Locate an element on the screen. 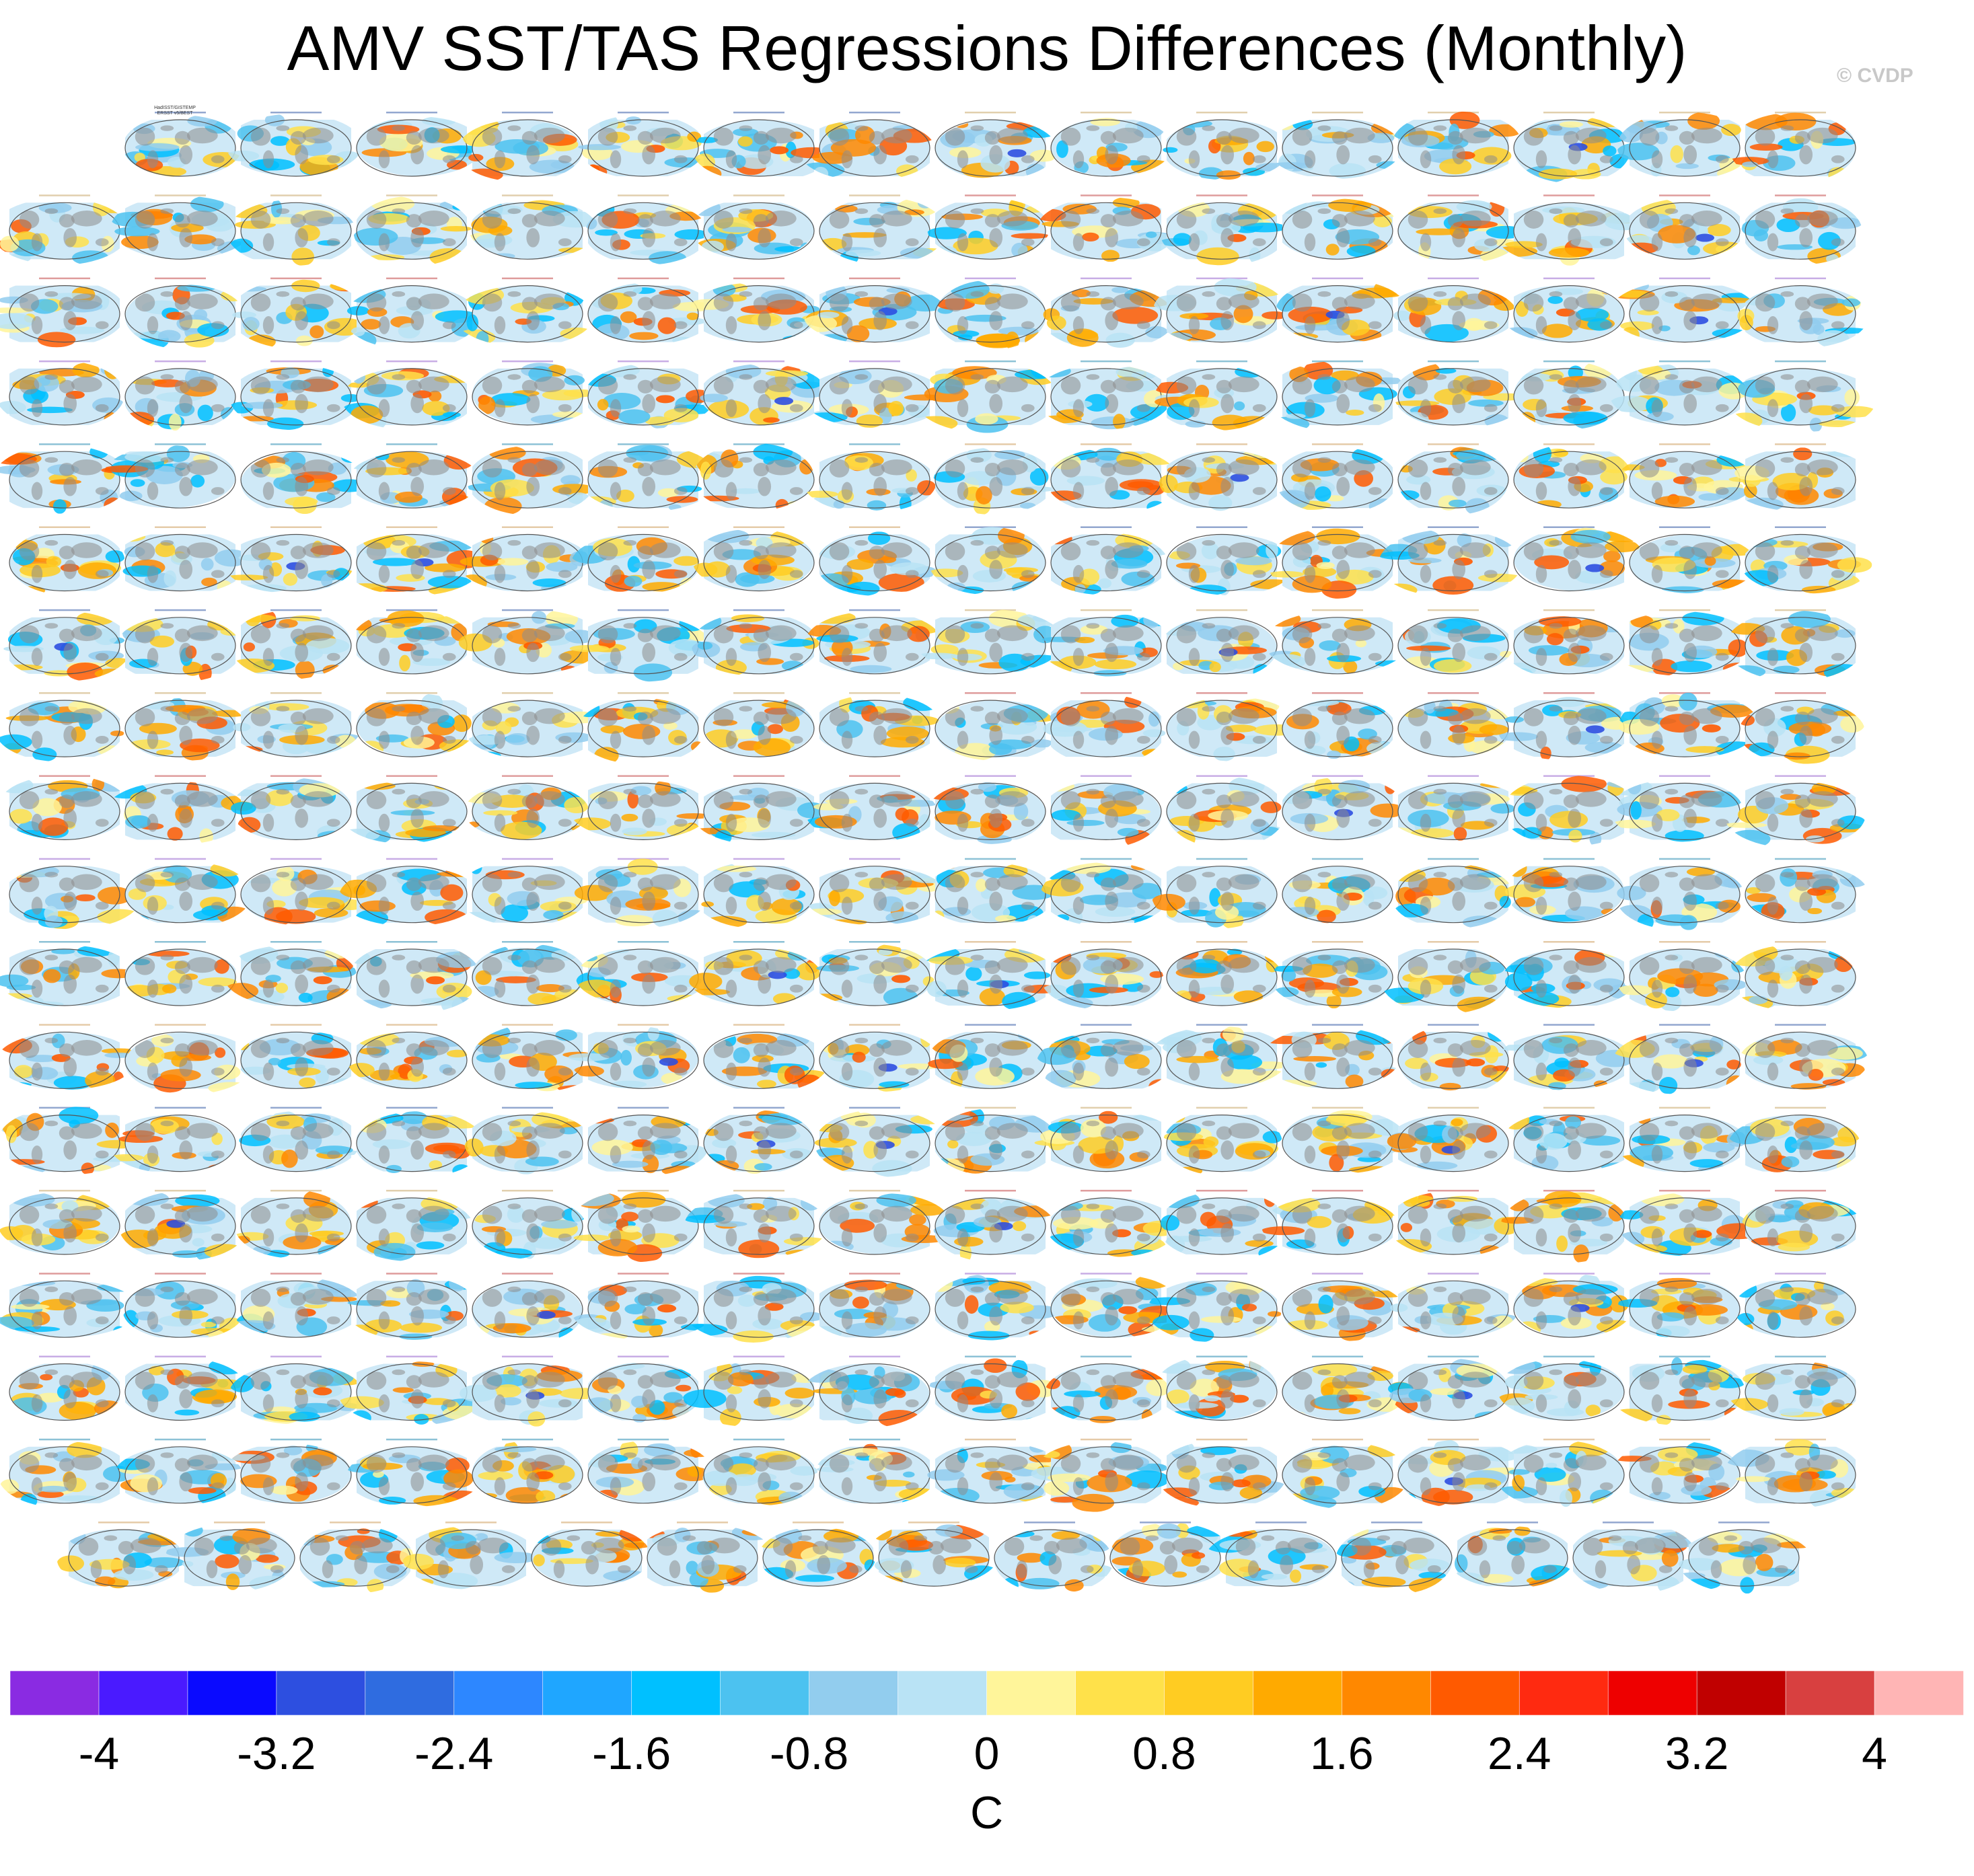 The height and width of the screenshot is (1876, 1974). colorbar-unit-label: C is located at coordinates (987, 1813).